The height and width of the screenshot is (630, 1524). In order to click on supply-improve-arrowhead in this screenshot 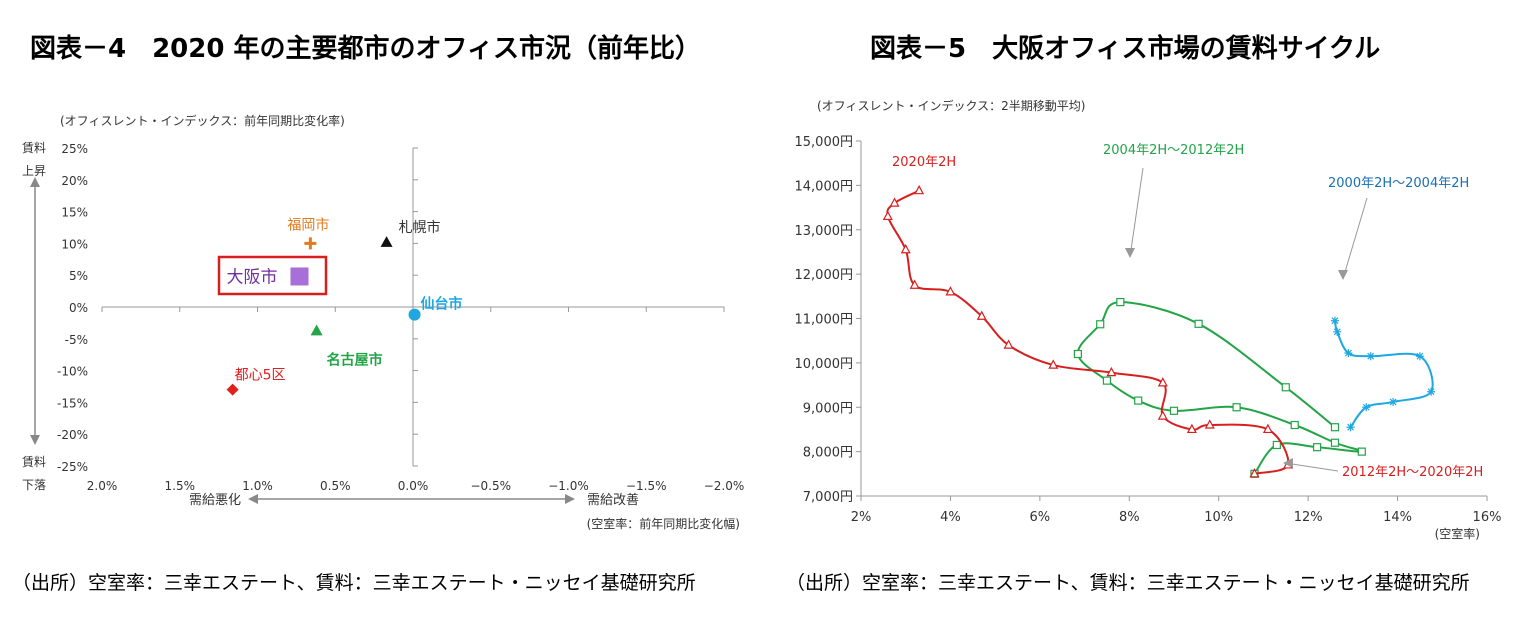, I will do `click(570, 499)`.